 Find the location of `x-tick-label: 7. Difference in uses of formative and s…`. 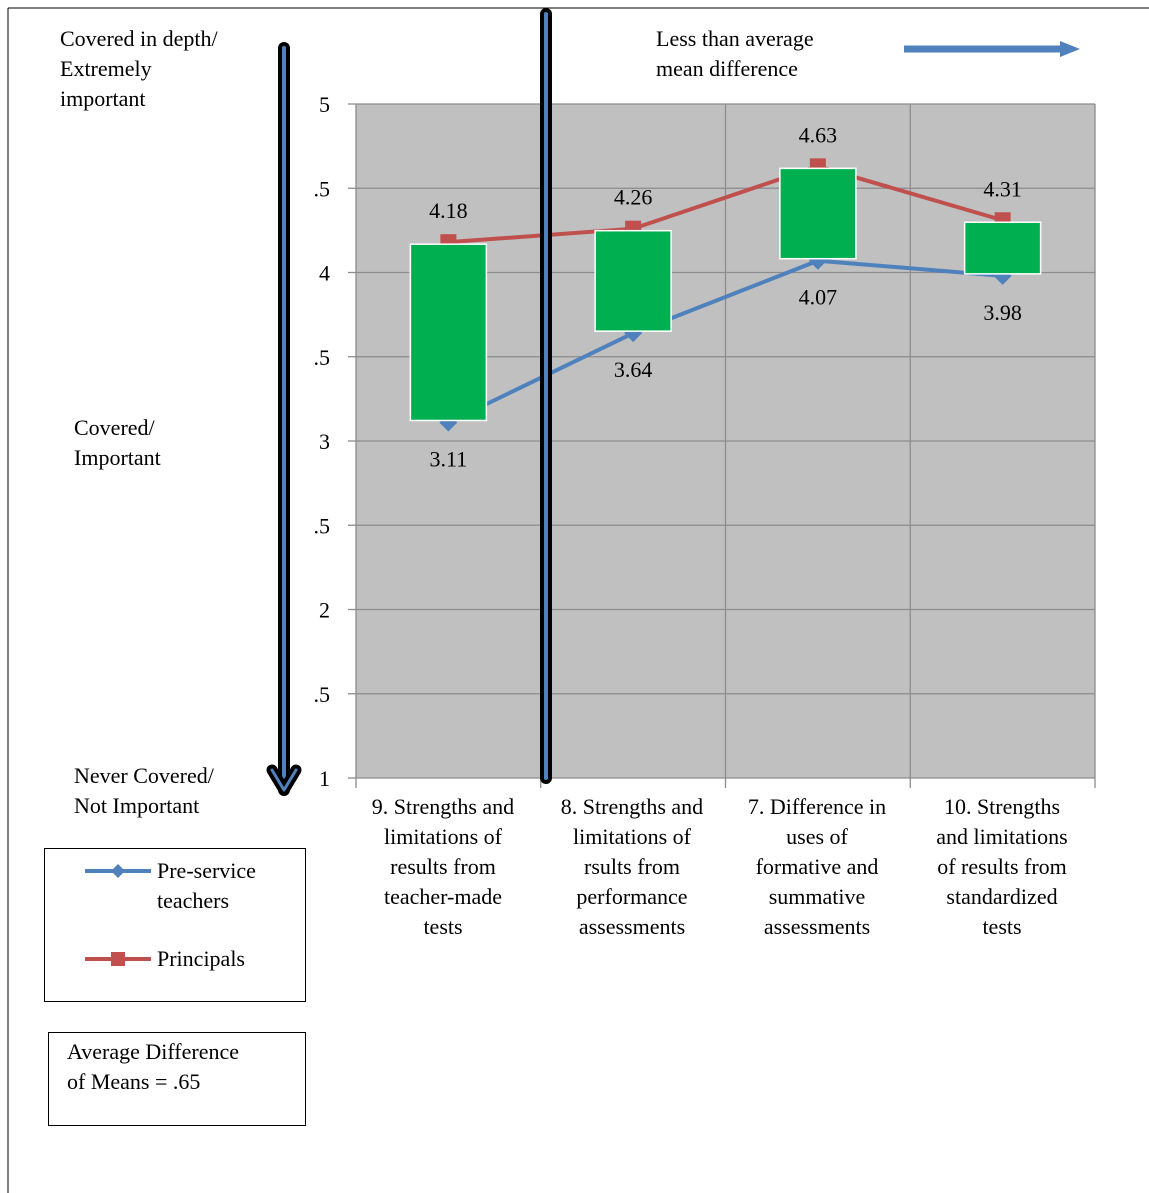

x-tick-label: 7. Difference in uses of formative and s… is located at coordinates (817, 866).